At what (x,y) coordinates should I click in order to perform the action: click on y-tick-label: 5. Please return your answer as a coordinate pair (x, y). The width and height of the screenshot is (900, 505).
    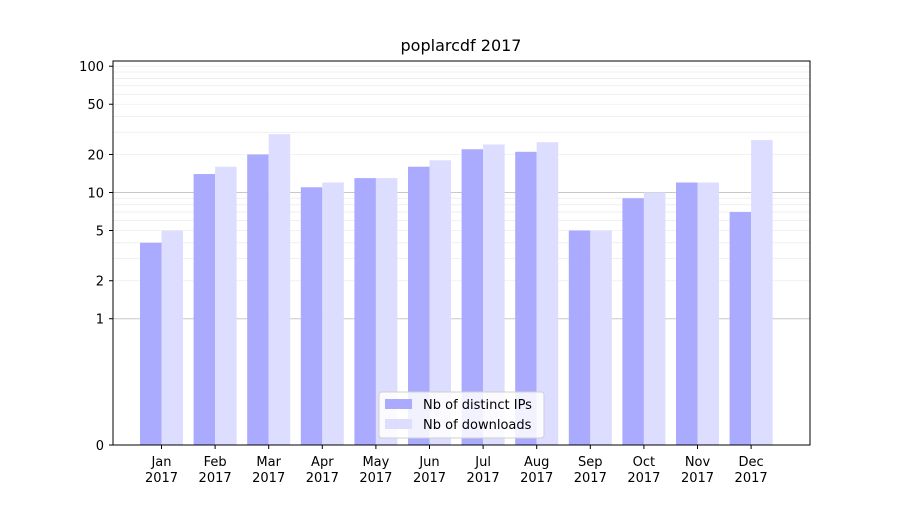
    Looking at the image, I should click on (100, 231).